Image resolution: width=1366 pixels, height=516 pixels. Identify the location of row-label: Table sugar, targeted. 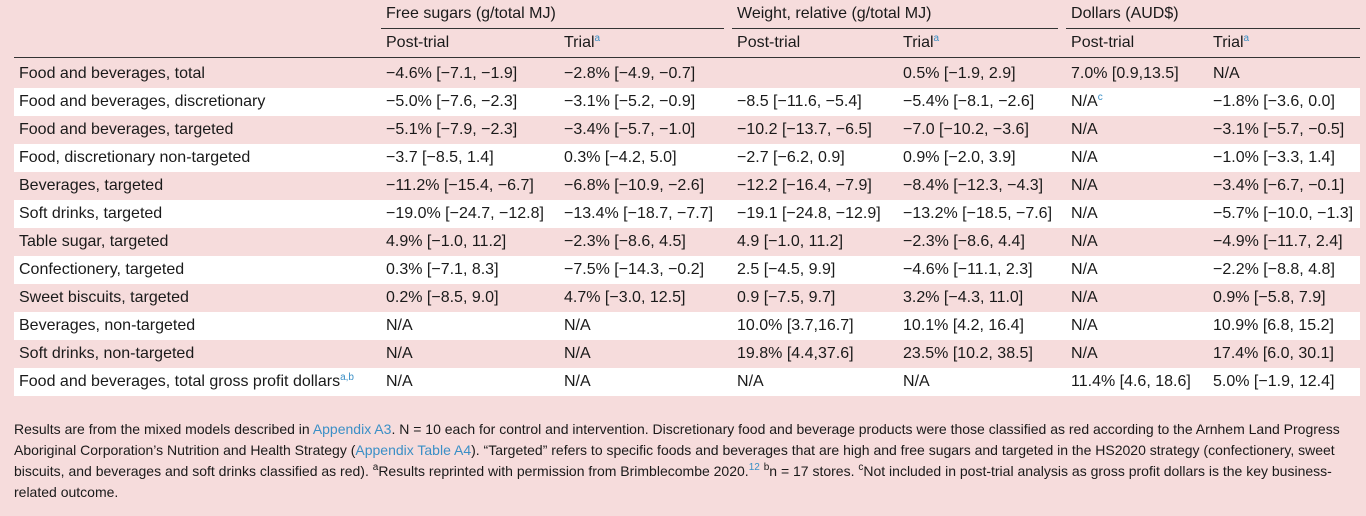
(197, 242).